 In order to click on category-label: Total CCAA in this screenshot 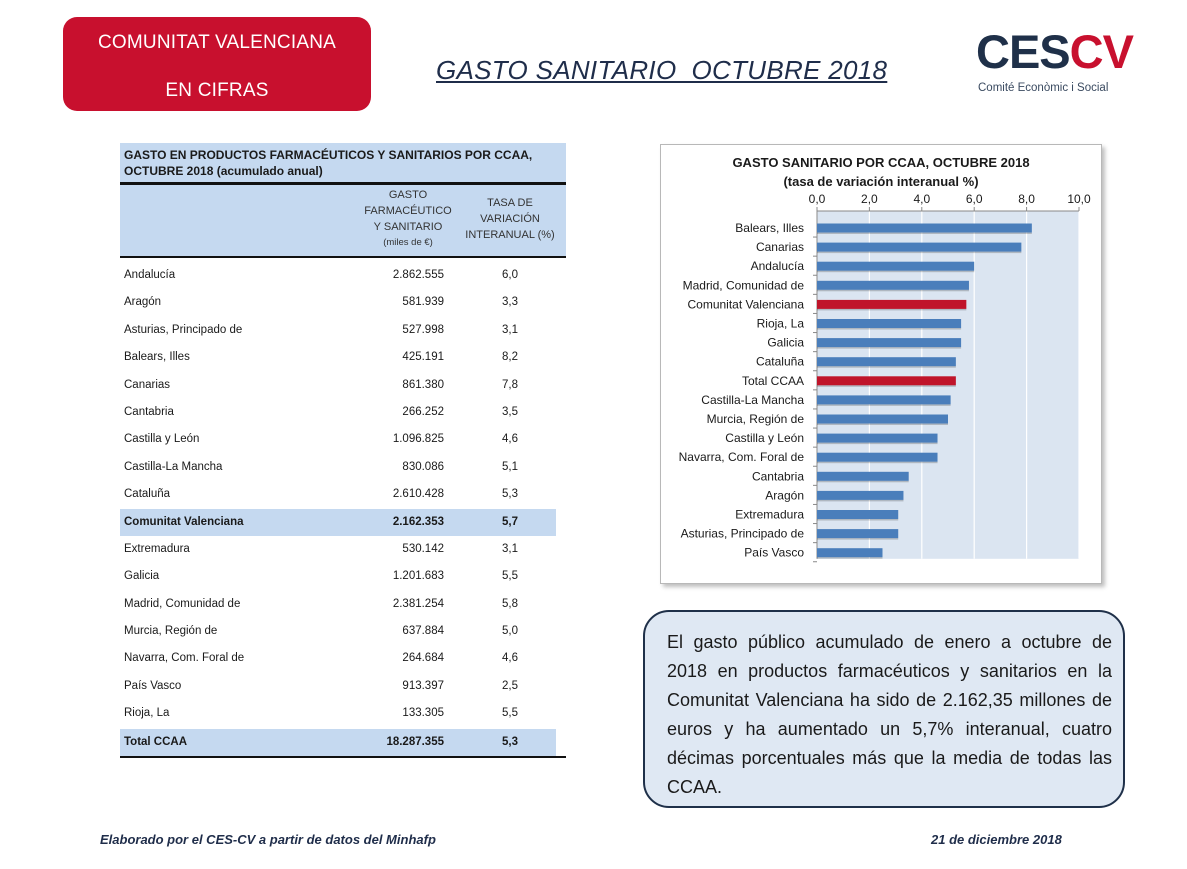, I will do `click(773, 381)`.